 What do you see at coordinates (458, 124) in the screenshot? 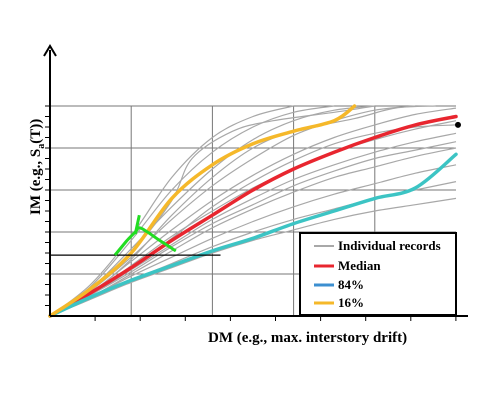
I see `end-marker` at bounding box center [458, 124].